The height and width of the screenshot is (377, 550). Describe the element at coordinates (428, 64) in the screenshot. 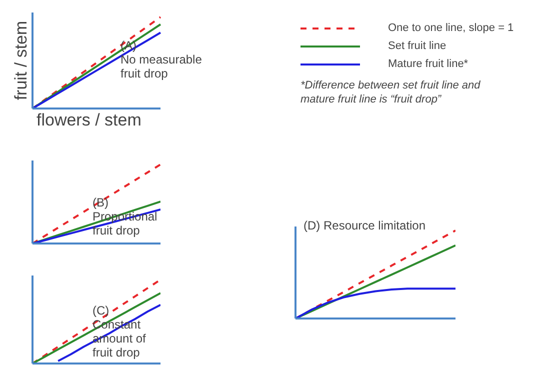

I see `text: Mature fruit line*` at that location.